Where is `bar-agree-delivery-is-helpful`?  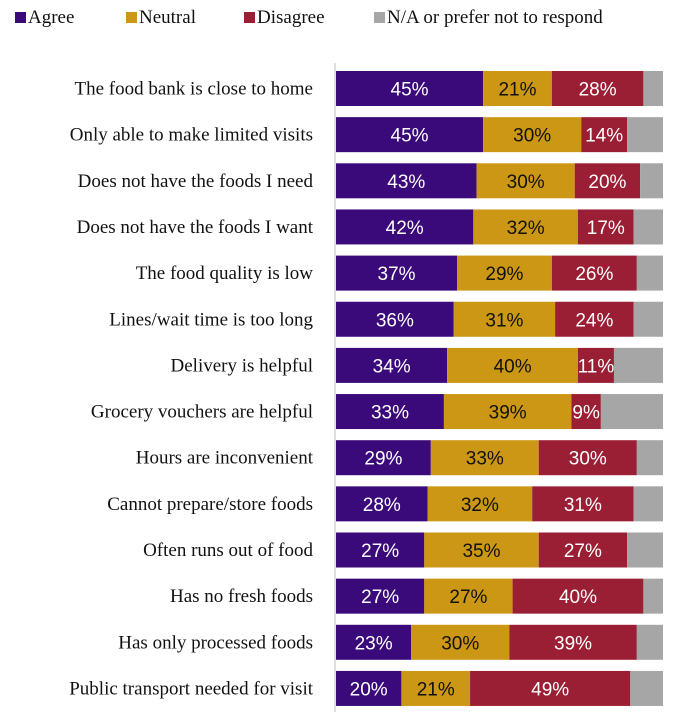
bar-agree-delivery-is-helpful is located at coordinates (392, 365).